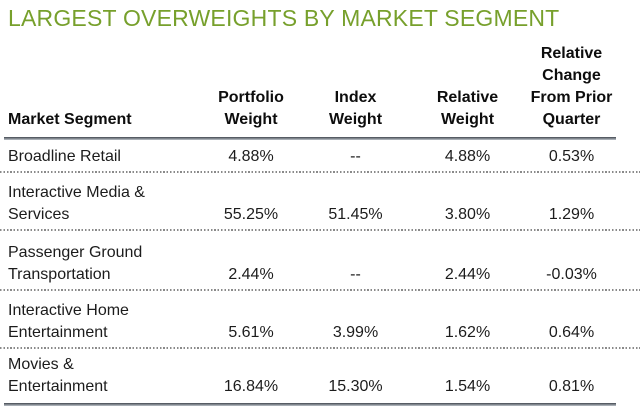 The image size is (640, 412). I want to click on relative-change-value: 0.81%, so click(571, 386).